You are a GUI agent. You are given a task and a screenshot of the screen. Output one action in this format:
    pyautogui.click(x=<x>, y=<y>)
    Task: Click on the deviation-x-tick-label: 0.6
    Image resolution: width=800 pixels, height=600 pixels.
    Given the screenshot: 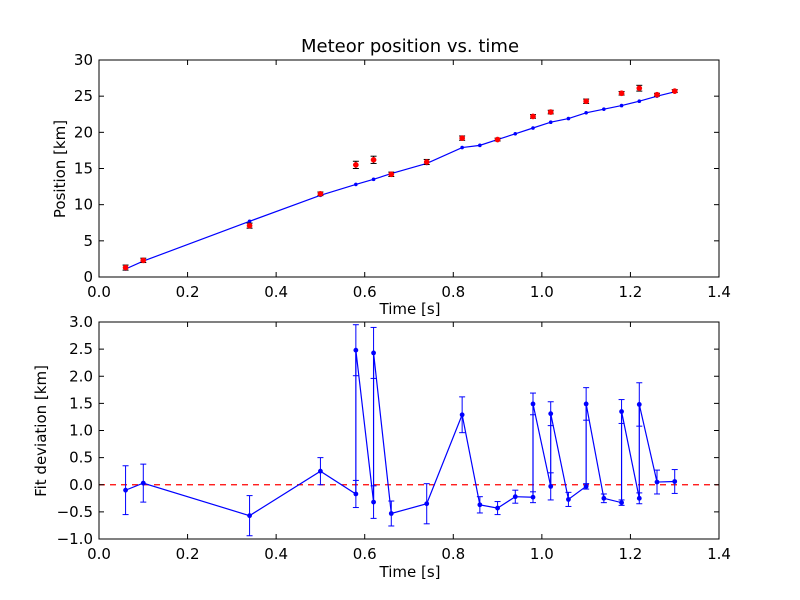 What is the action you would take?
    pyautogui.click(x=365, y=554)
    